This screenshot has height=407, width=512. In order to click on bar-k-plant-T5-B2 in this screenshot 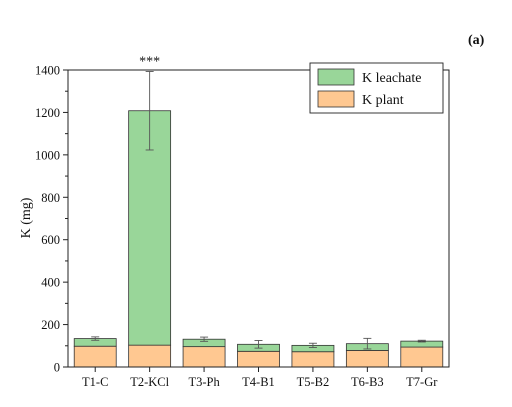, I will do `click(313, 359)`.